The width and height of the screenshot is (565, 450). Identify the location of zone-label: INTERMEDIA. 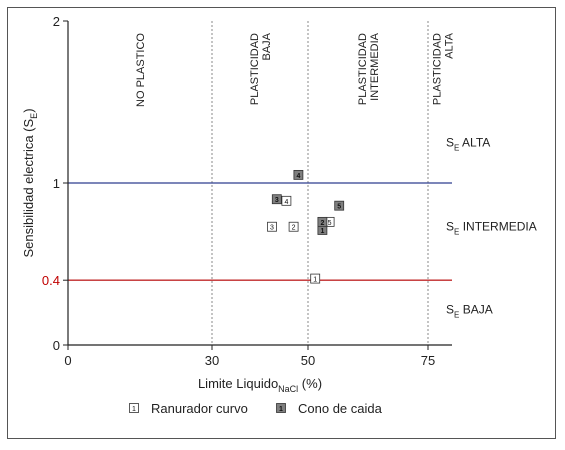
(375, 66).